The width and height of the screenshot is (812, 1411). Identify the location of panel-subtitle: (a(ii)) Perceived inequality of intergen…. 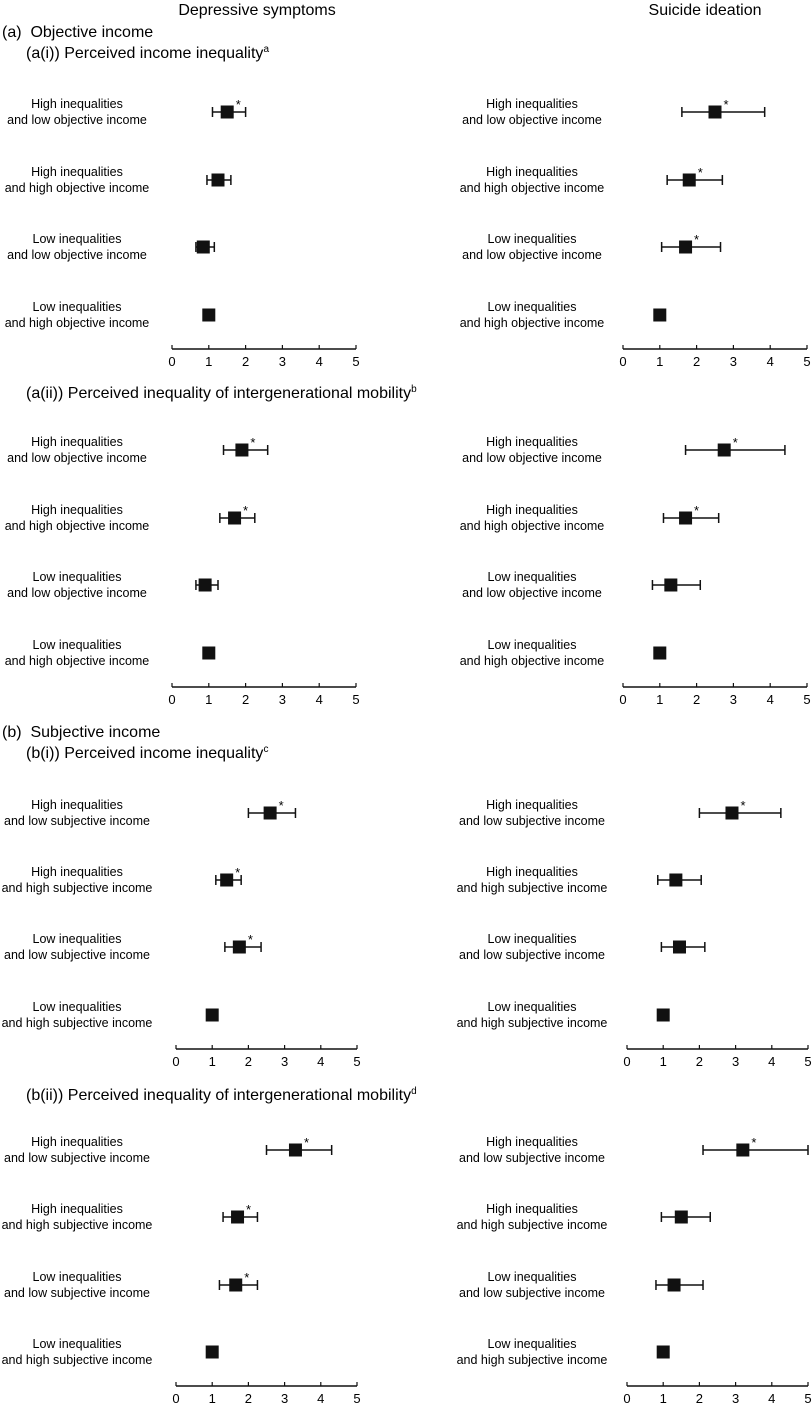
(221, 393).